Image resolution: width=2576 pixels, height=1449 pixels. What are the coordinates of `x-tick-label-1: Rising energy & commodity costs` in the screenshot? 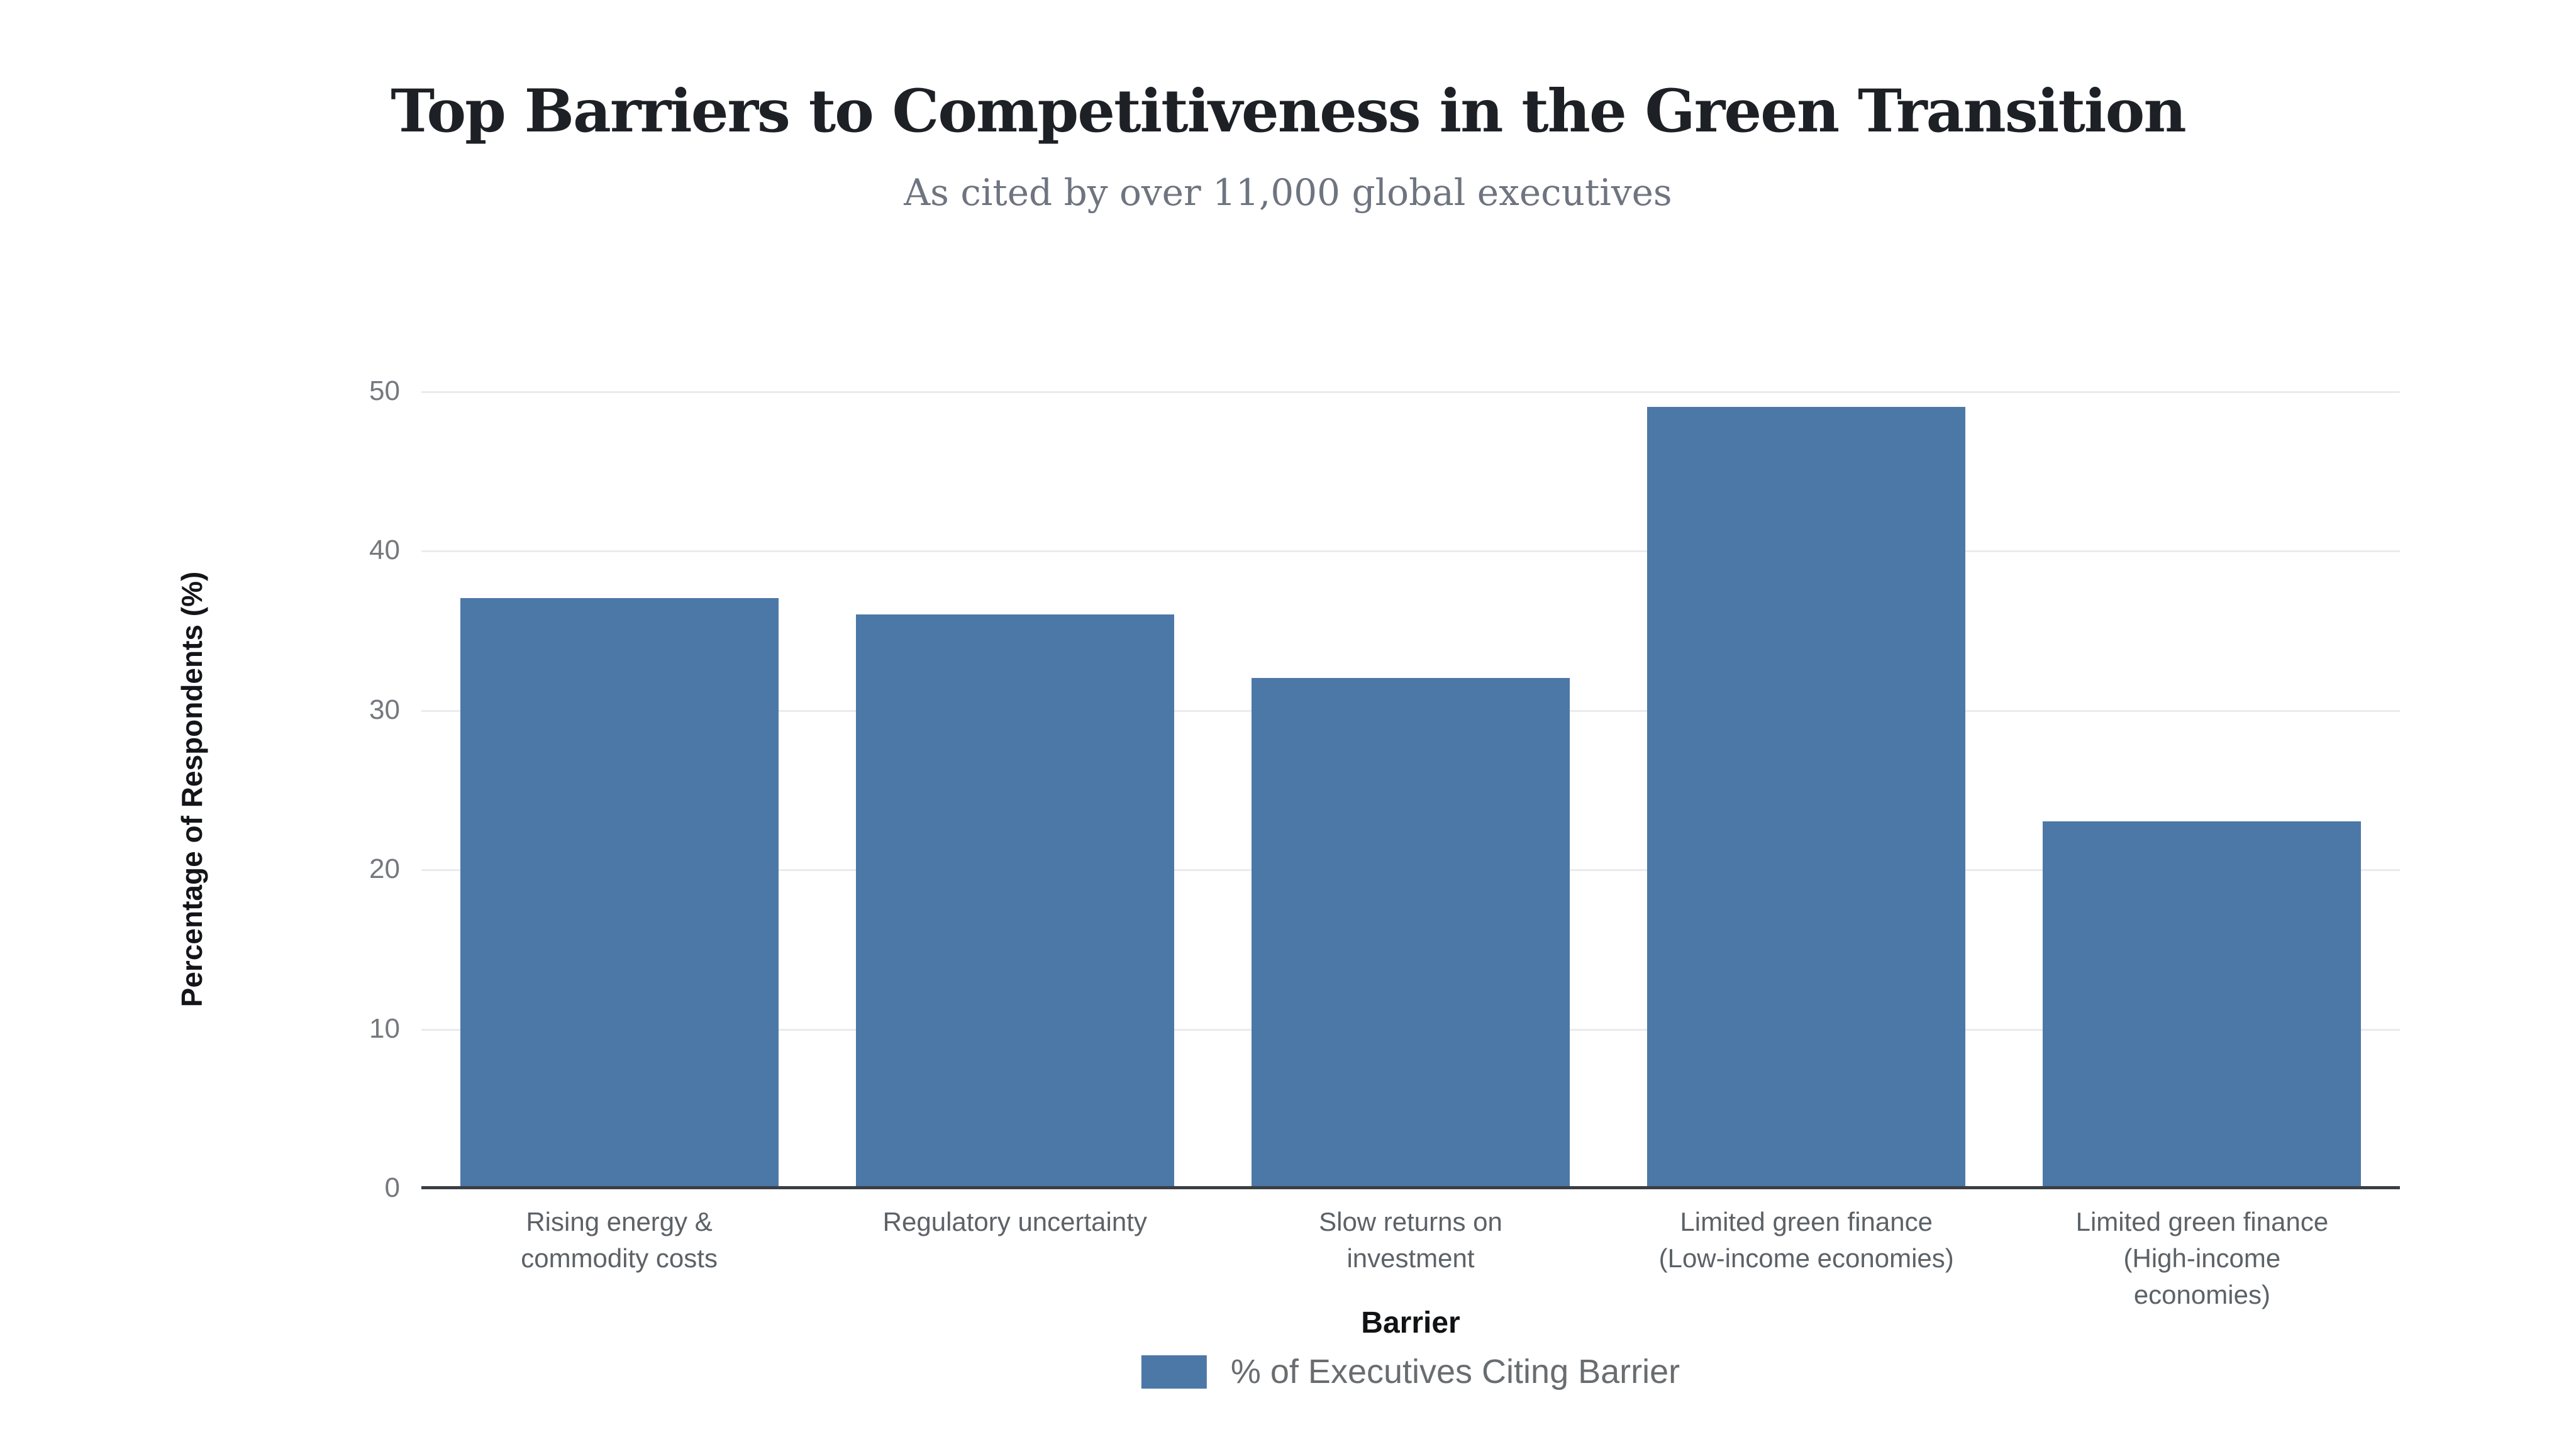 It's located at (619, 1240).